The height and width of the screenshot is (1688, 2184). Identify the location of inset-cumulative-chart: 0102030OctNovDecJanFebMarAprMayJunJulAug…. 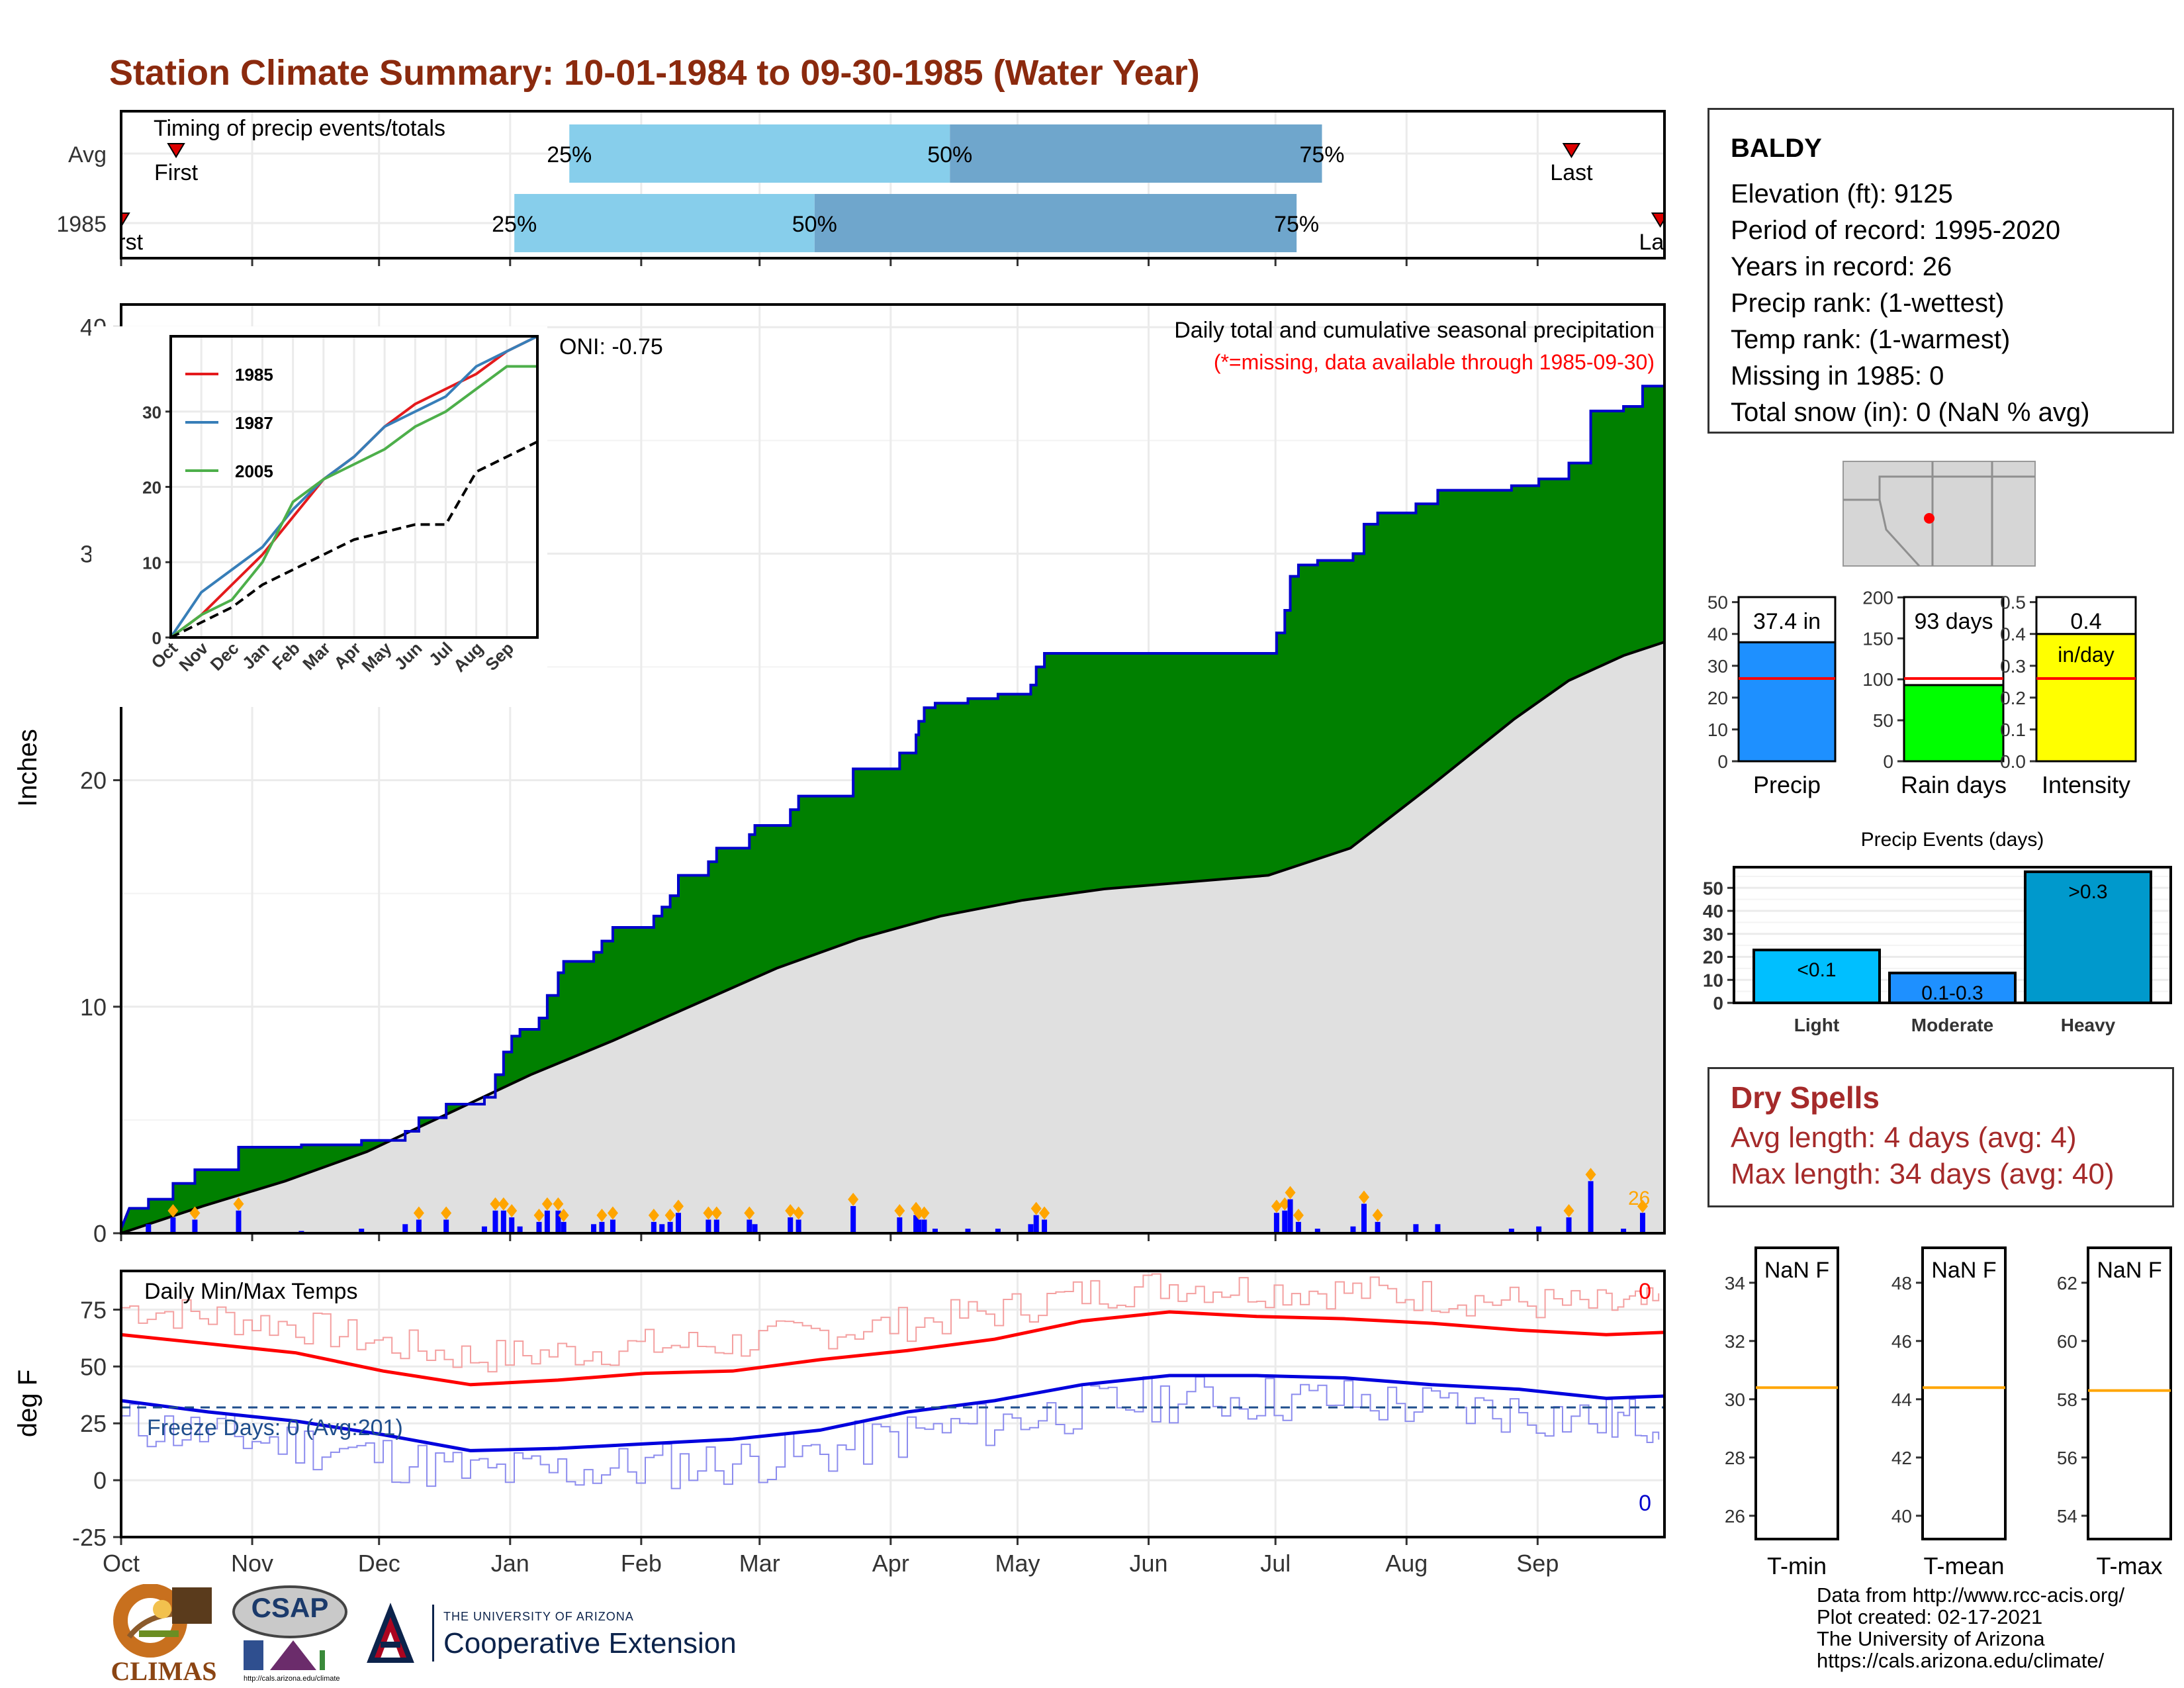
(319, 516).